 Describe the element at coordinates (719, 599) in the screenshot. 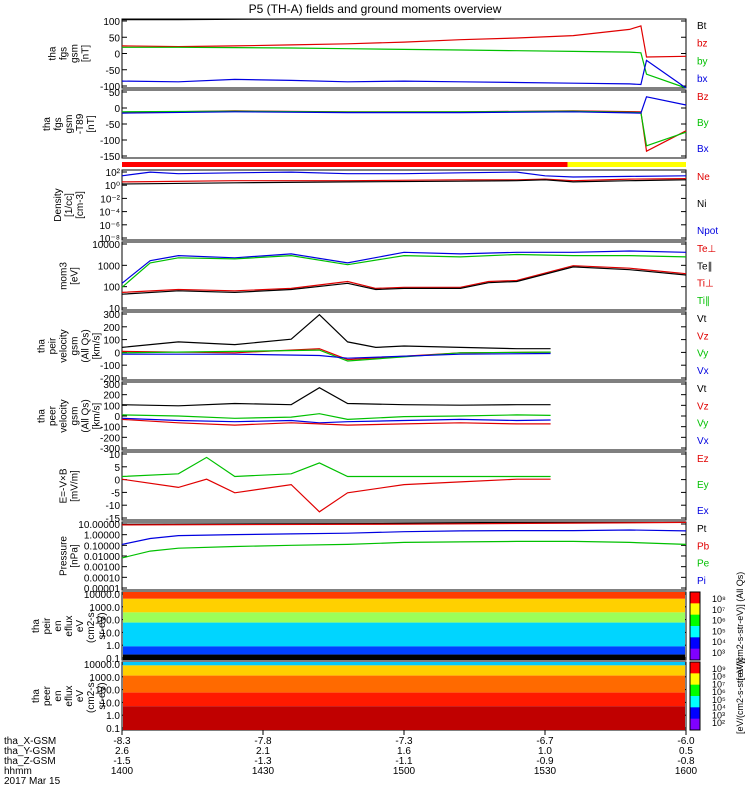

I see `colorbar-tick-label: 10⁸` at that location.